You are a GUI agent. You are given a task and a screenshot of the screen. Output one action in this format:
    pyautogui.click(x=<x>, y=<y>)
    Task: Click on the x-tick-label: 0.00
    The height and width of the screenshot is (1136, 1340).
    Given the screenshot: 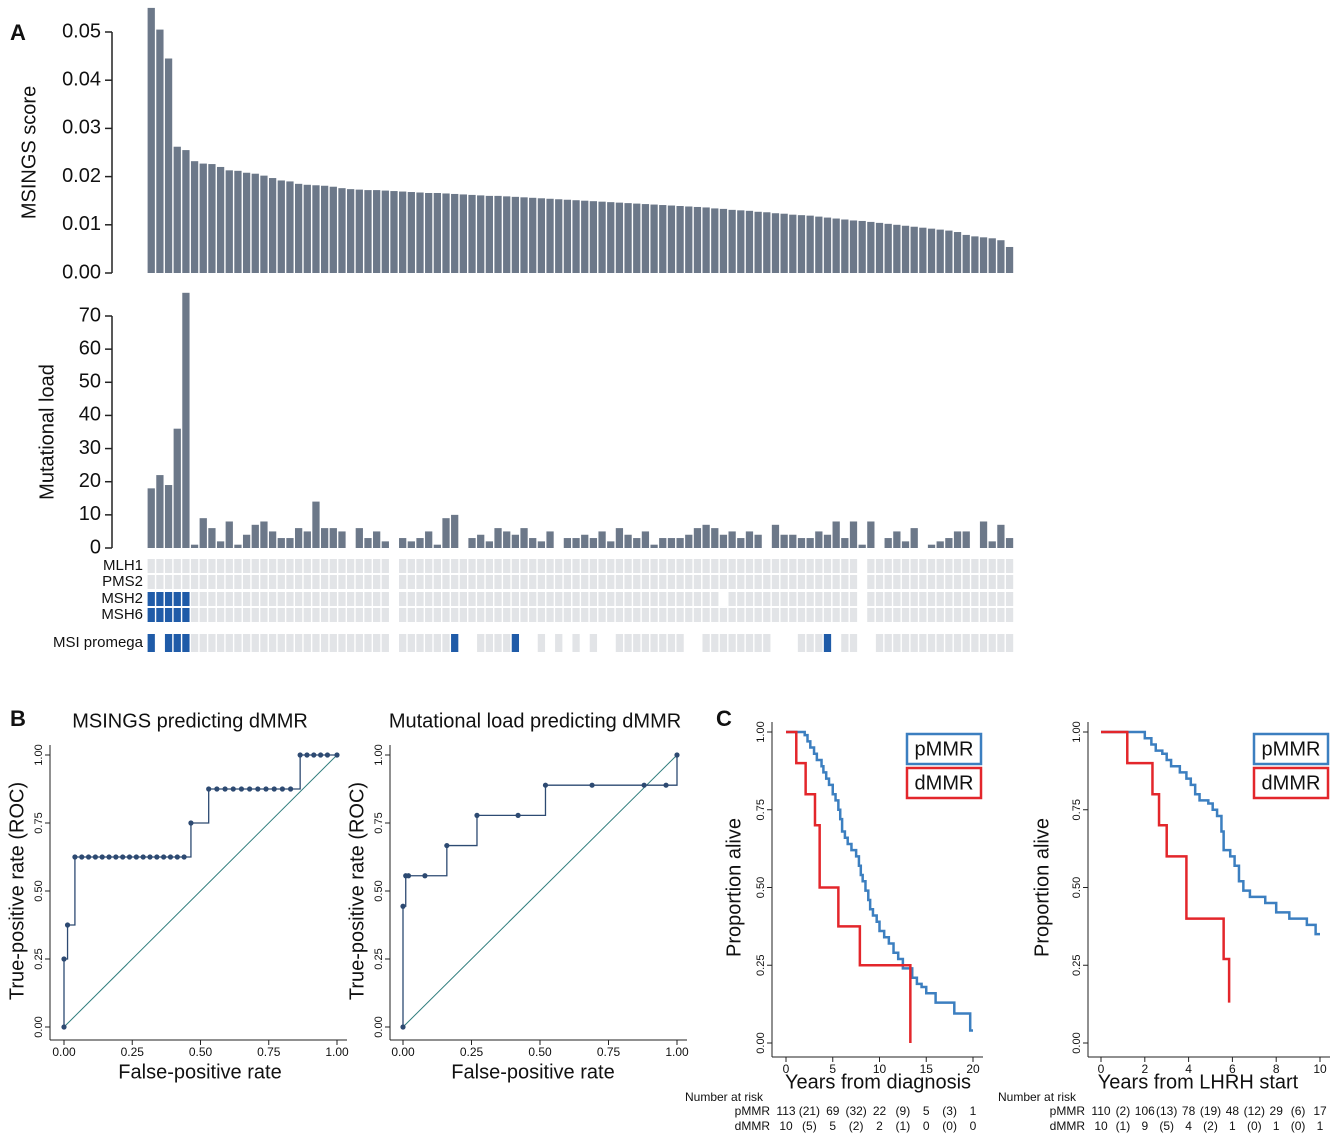 What is the action you would take?
    pyautogui.click(x=64, y=1052)
    